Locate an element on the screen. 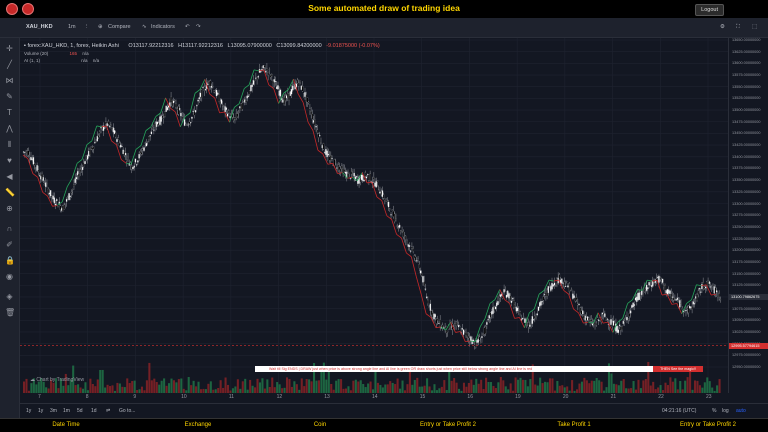  brush-icon: ✎ is located at coordinates (9, 96).